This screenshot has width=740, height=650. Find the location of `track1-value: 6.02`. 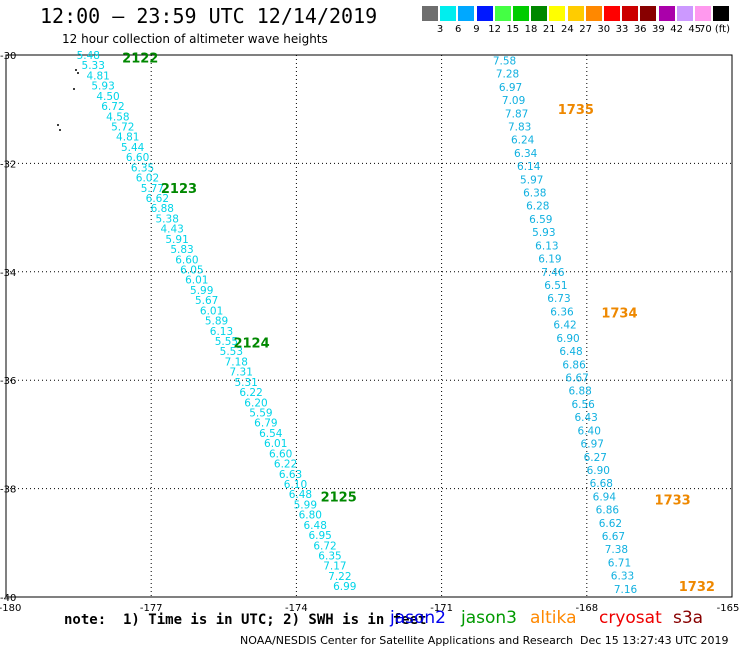

track1-value: 6.02 is located at coordinates (147, 179).